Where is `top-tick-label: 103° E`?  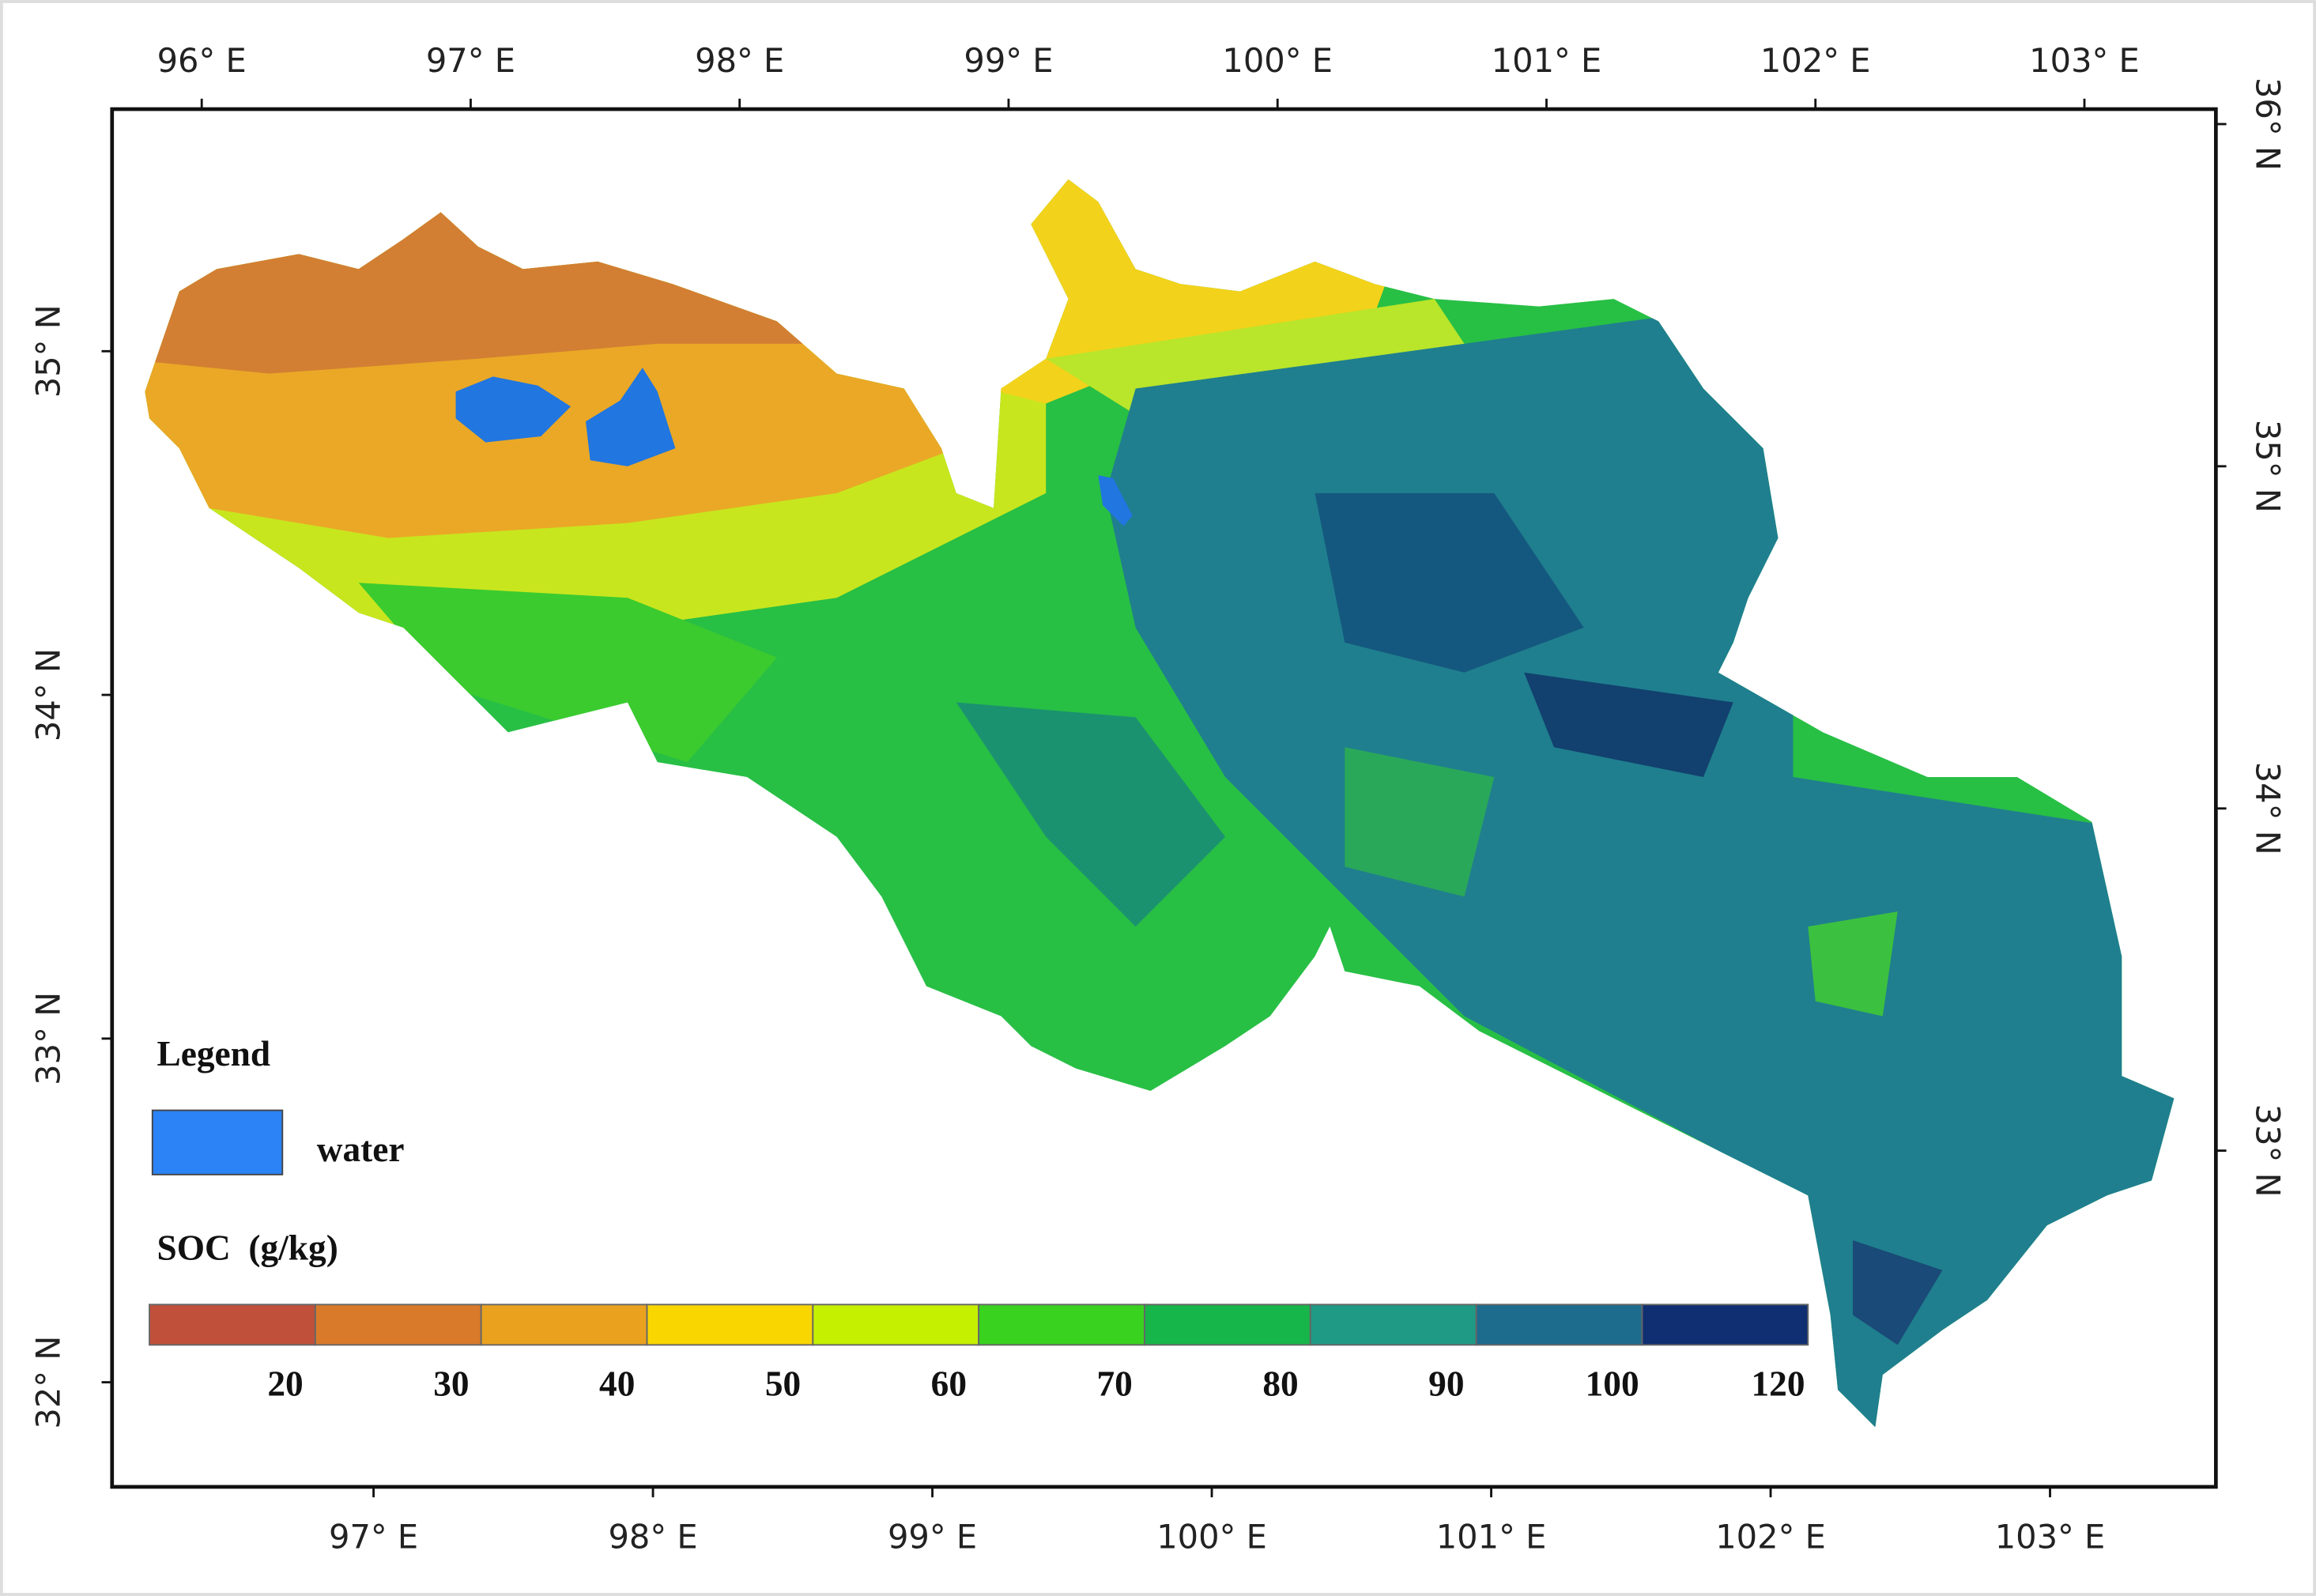 top-tick-label: 103° E is located at coordinates (2084, 60).